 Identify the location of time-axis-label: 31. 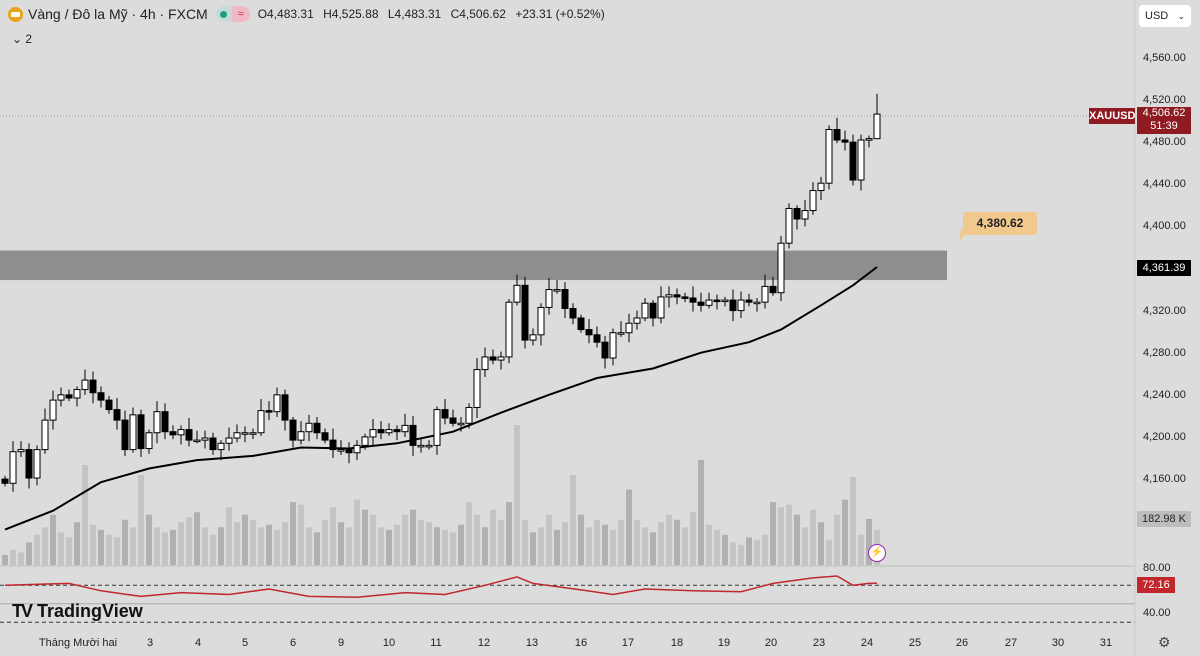
(1106, 643).